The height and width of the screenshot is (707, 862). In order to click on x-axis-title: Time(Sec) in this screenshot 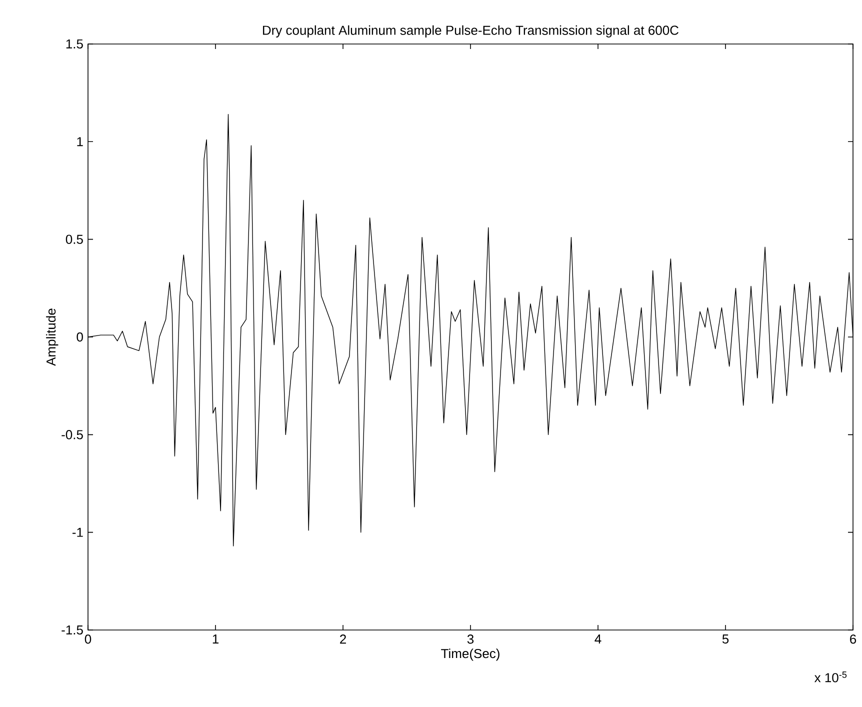, I will do `click(470, 654)`.